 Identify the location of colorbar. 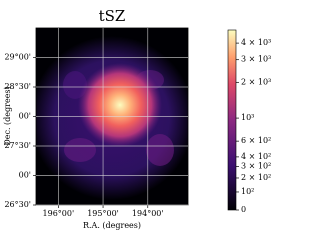
(232, 120).